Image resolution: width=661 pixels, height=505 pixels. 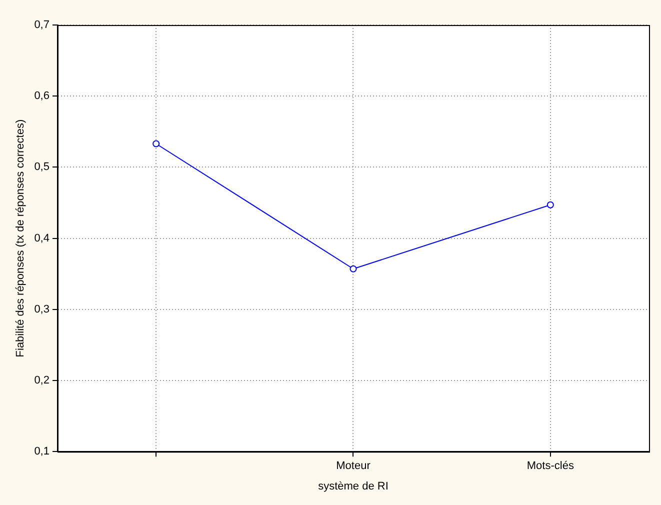 I want to click on y-tick-label: 0,2, so click(x=42, y=380).